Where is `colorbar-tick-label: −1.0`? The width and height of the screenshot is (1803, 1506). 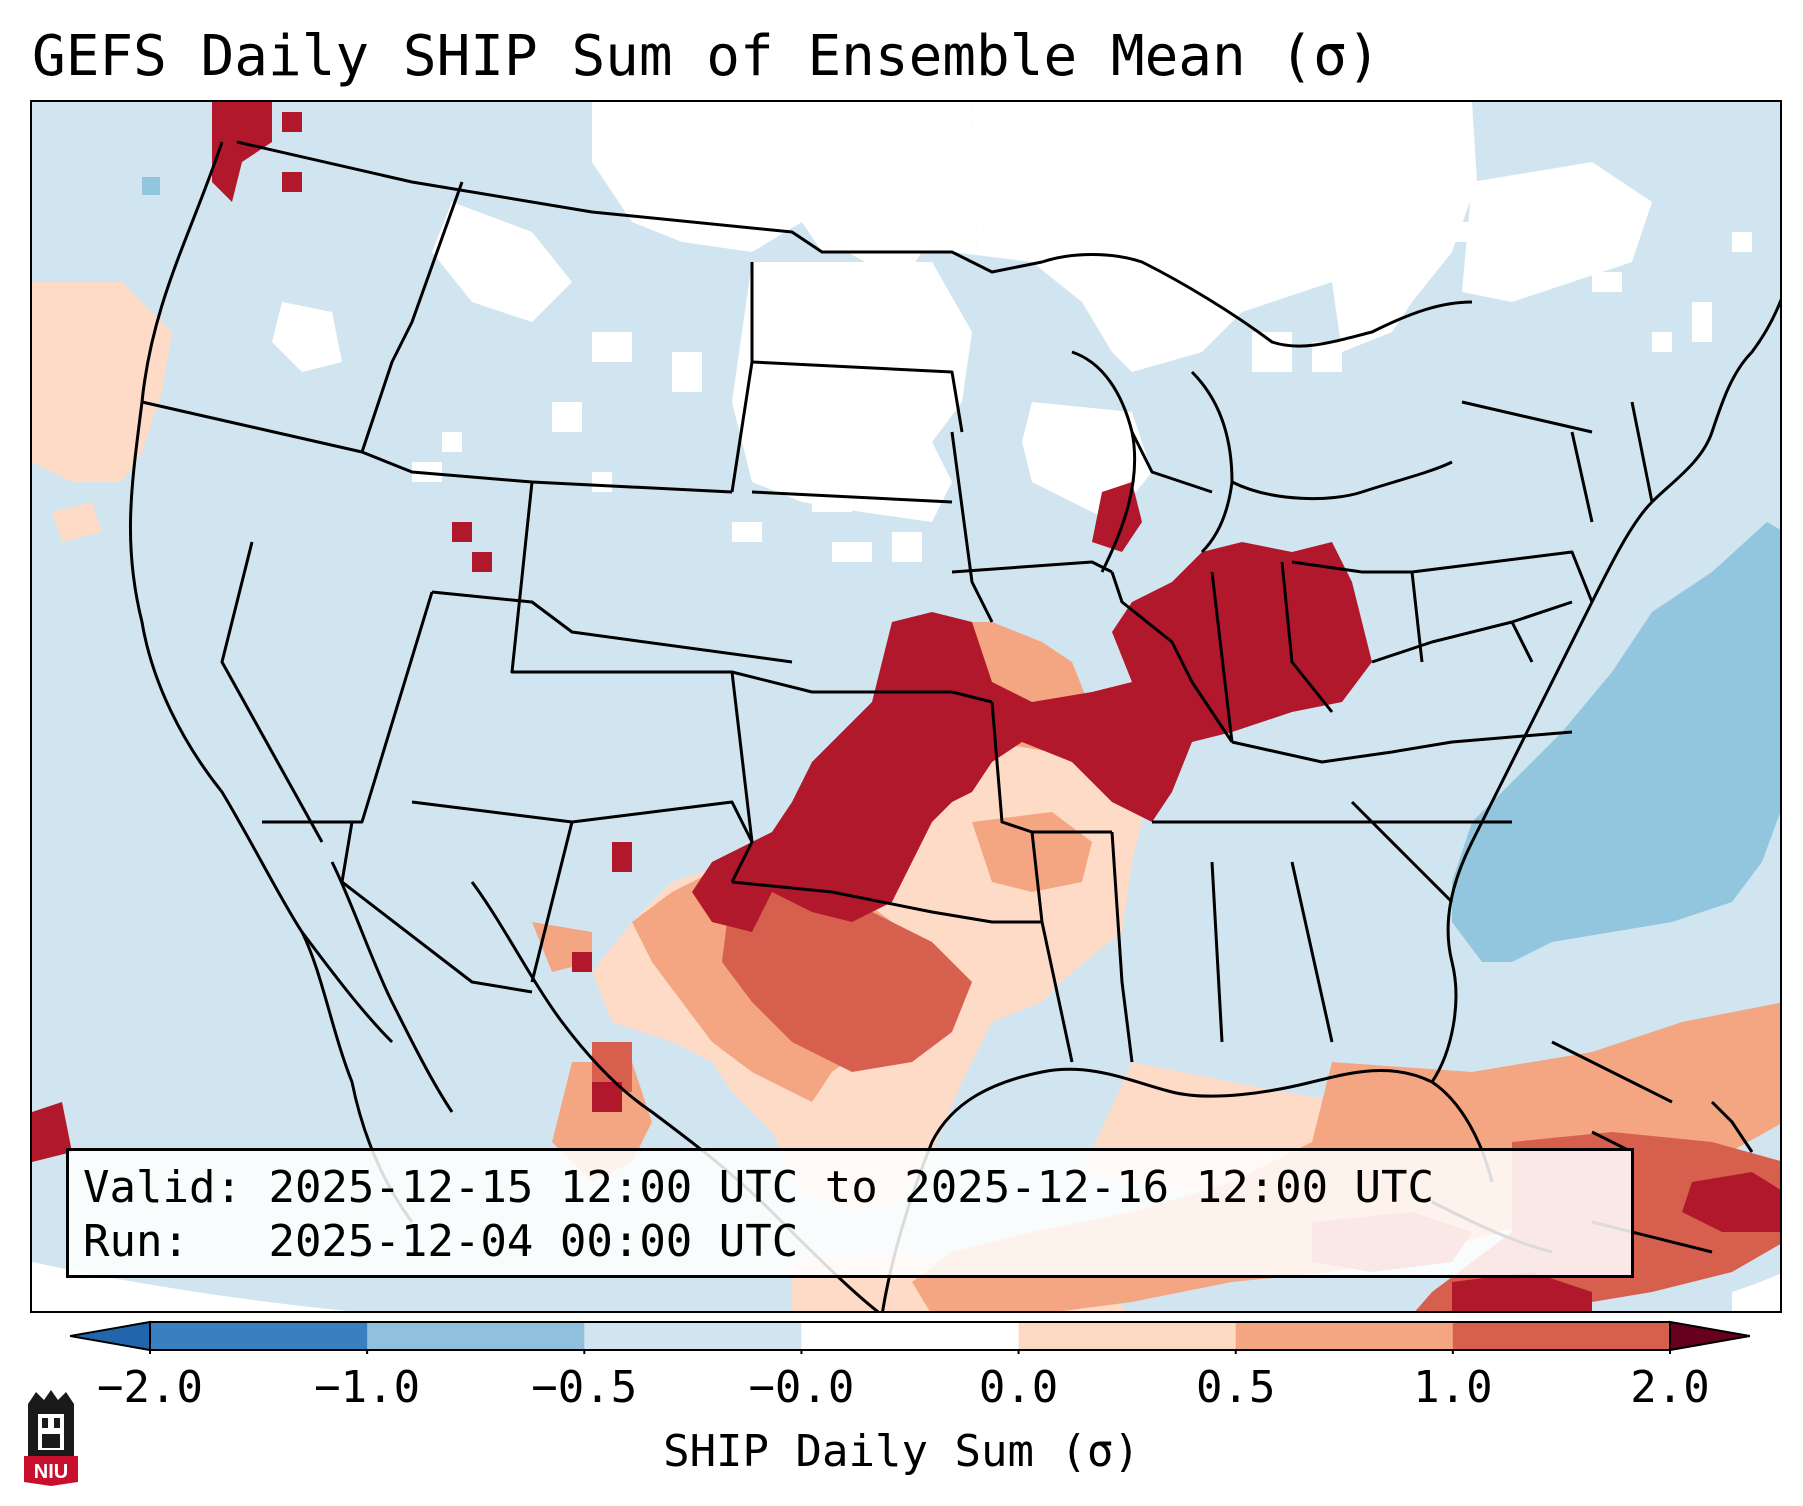 colorbar-tick-label: −1.0 is located at coordinates (367, 1387).